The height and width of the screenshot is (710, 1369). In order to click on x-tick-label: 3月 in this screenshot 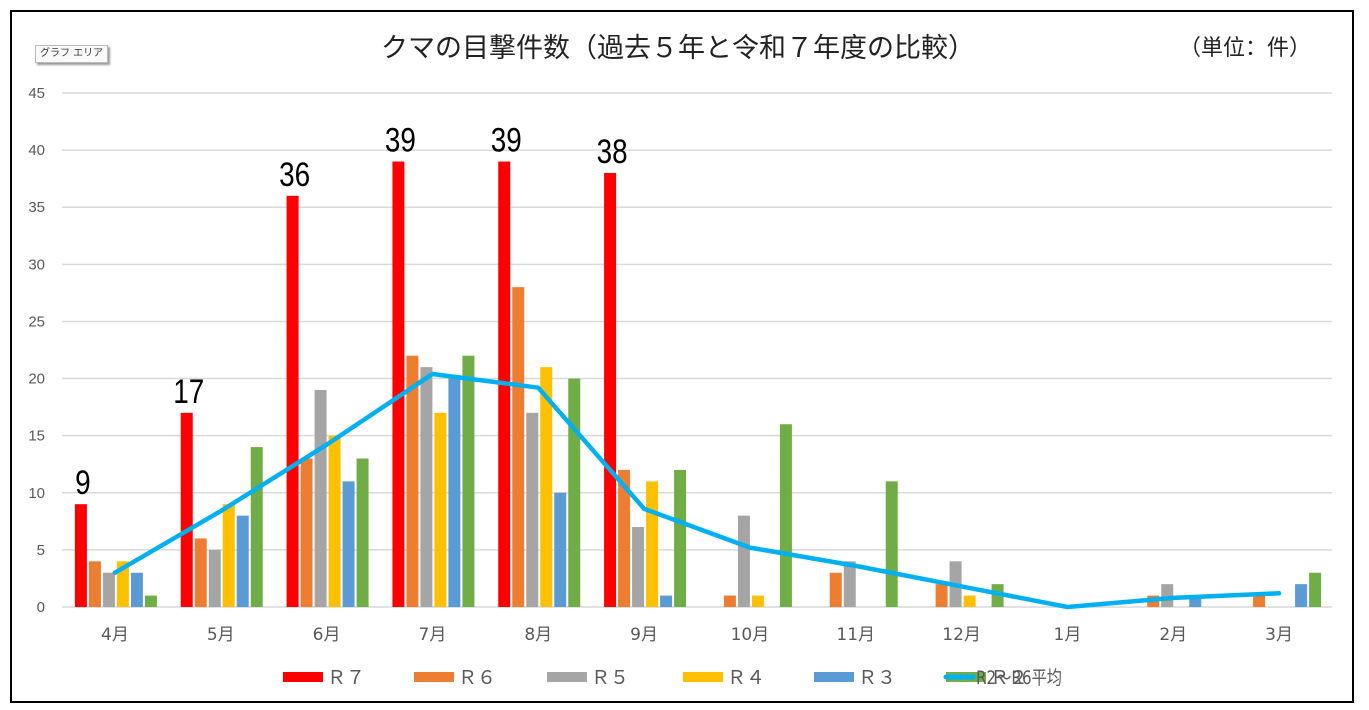, I will do `click(1279, 635)`.